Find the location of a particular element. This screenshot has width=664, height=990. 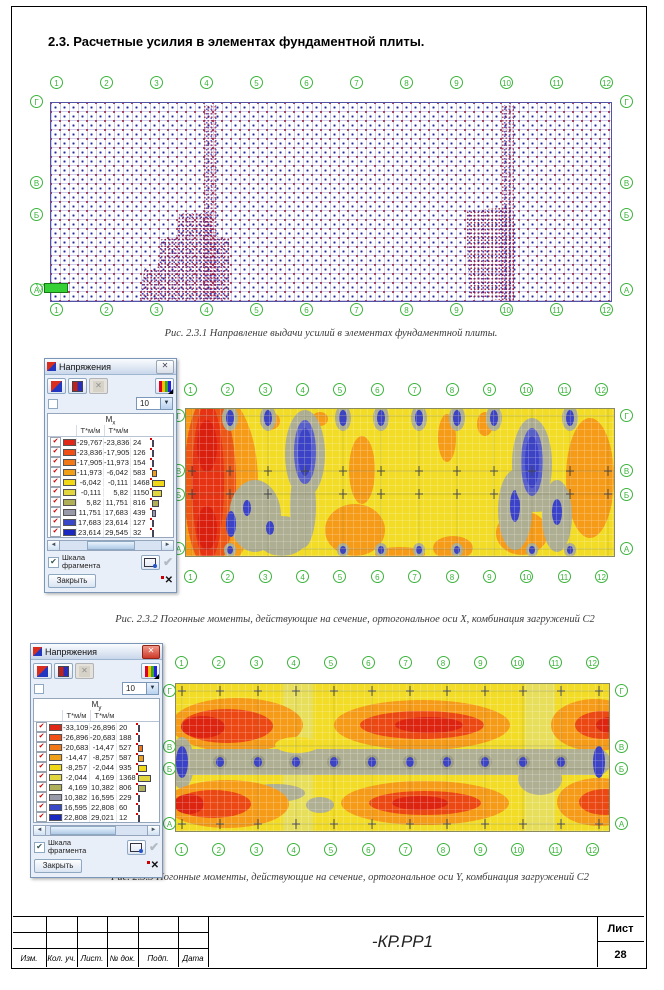

axis-bubble: 5 is located at coordinates (256, 309).